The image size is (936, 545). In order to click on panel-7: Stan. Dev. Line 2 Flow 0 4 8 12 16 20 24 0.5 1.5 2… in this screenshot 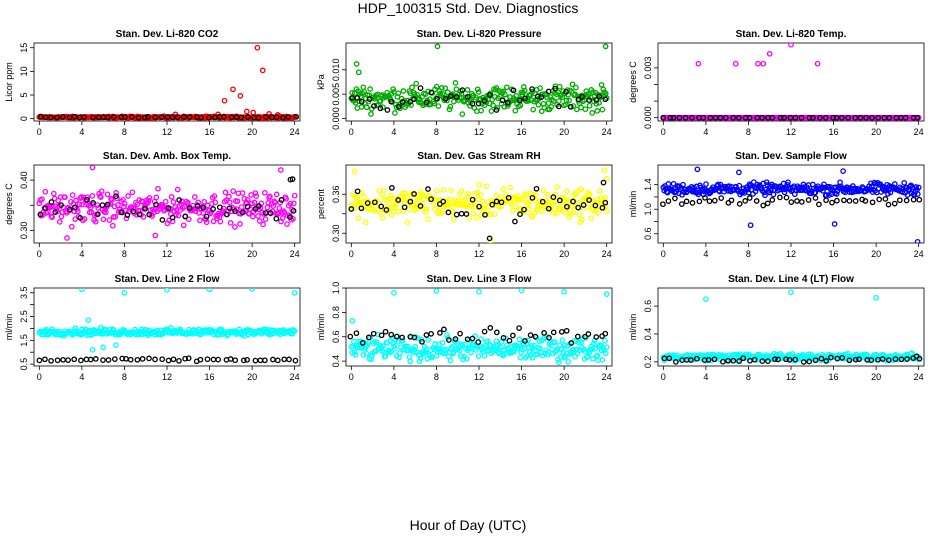, I will do `click(152, 328)`.